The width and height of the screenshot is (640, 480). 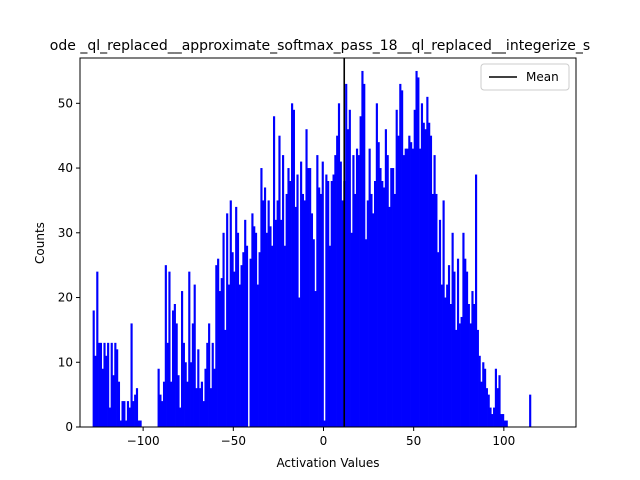 What do you see at coordinates (503, 441) in the screenshot?
I see `x-tick-label: 100` at bounding box center [503, 441].